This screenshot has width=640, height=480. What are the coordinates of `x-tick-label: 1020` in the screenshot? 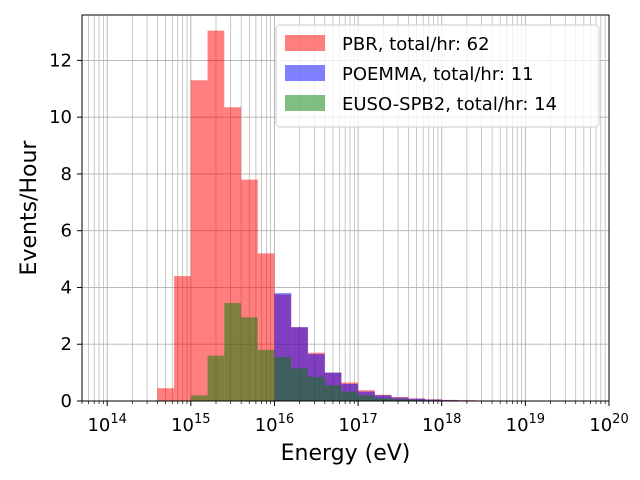 It's located at (608, 424).